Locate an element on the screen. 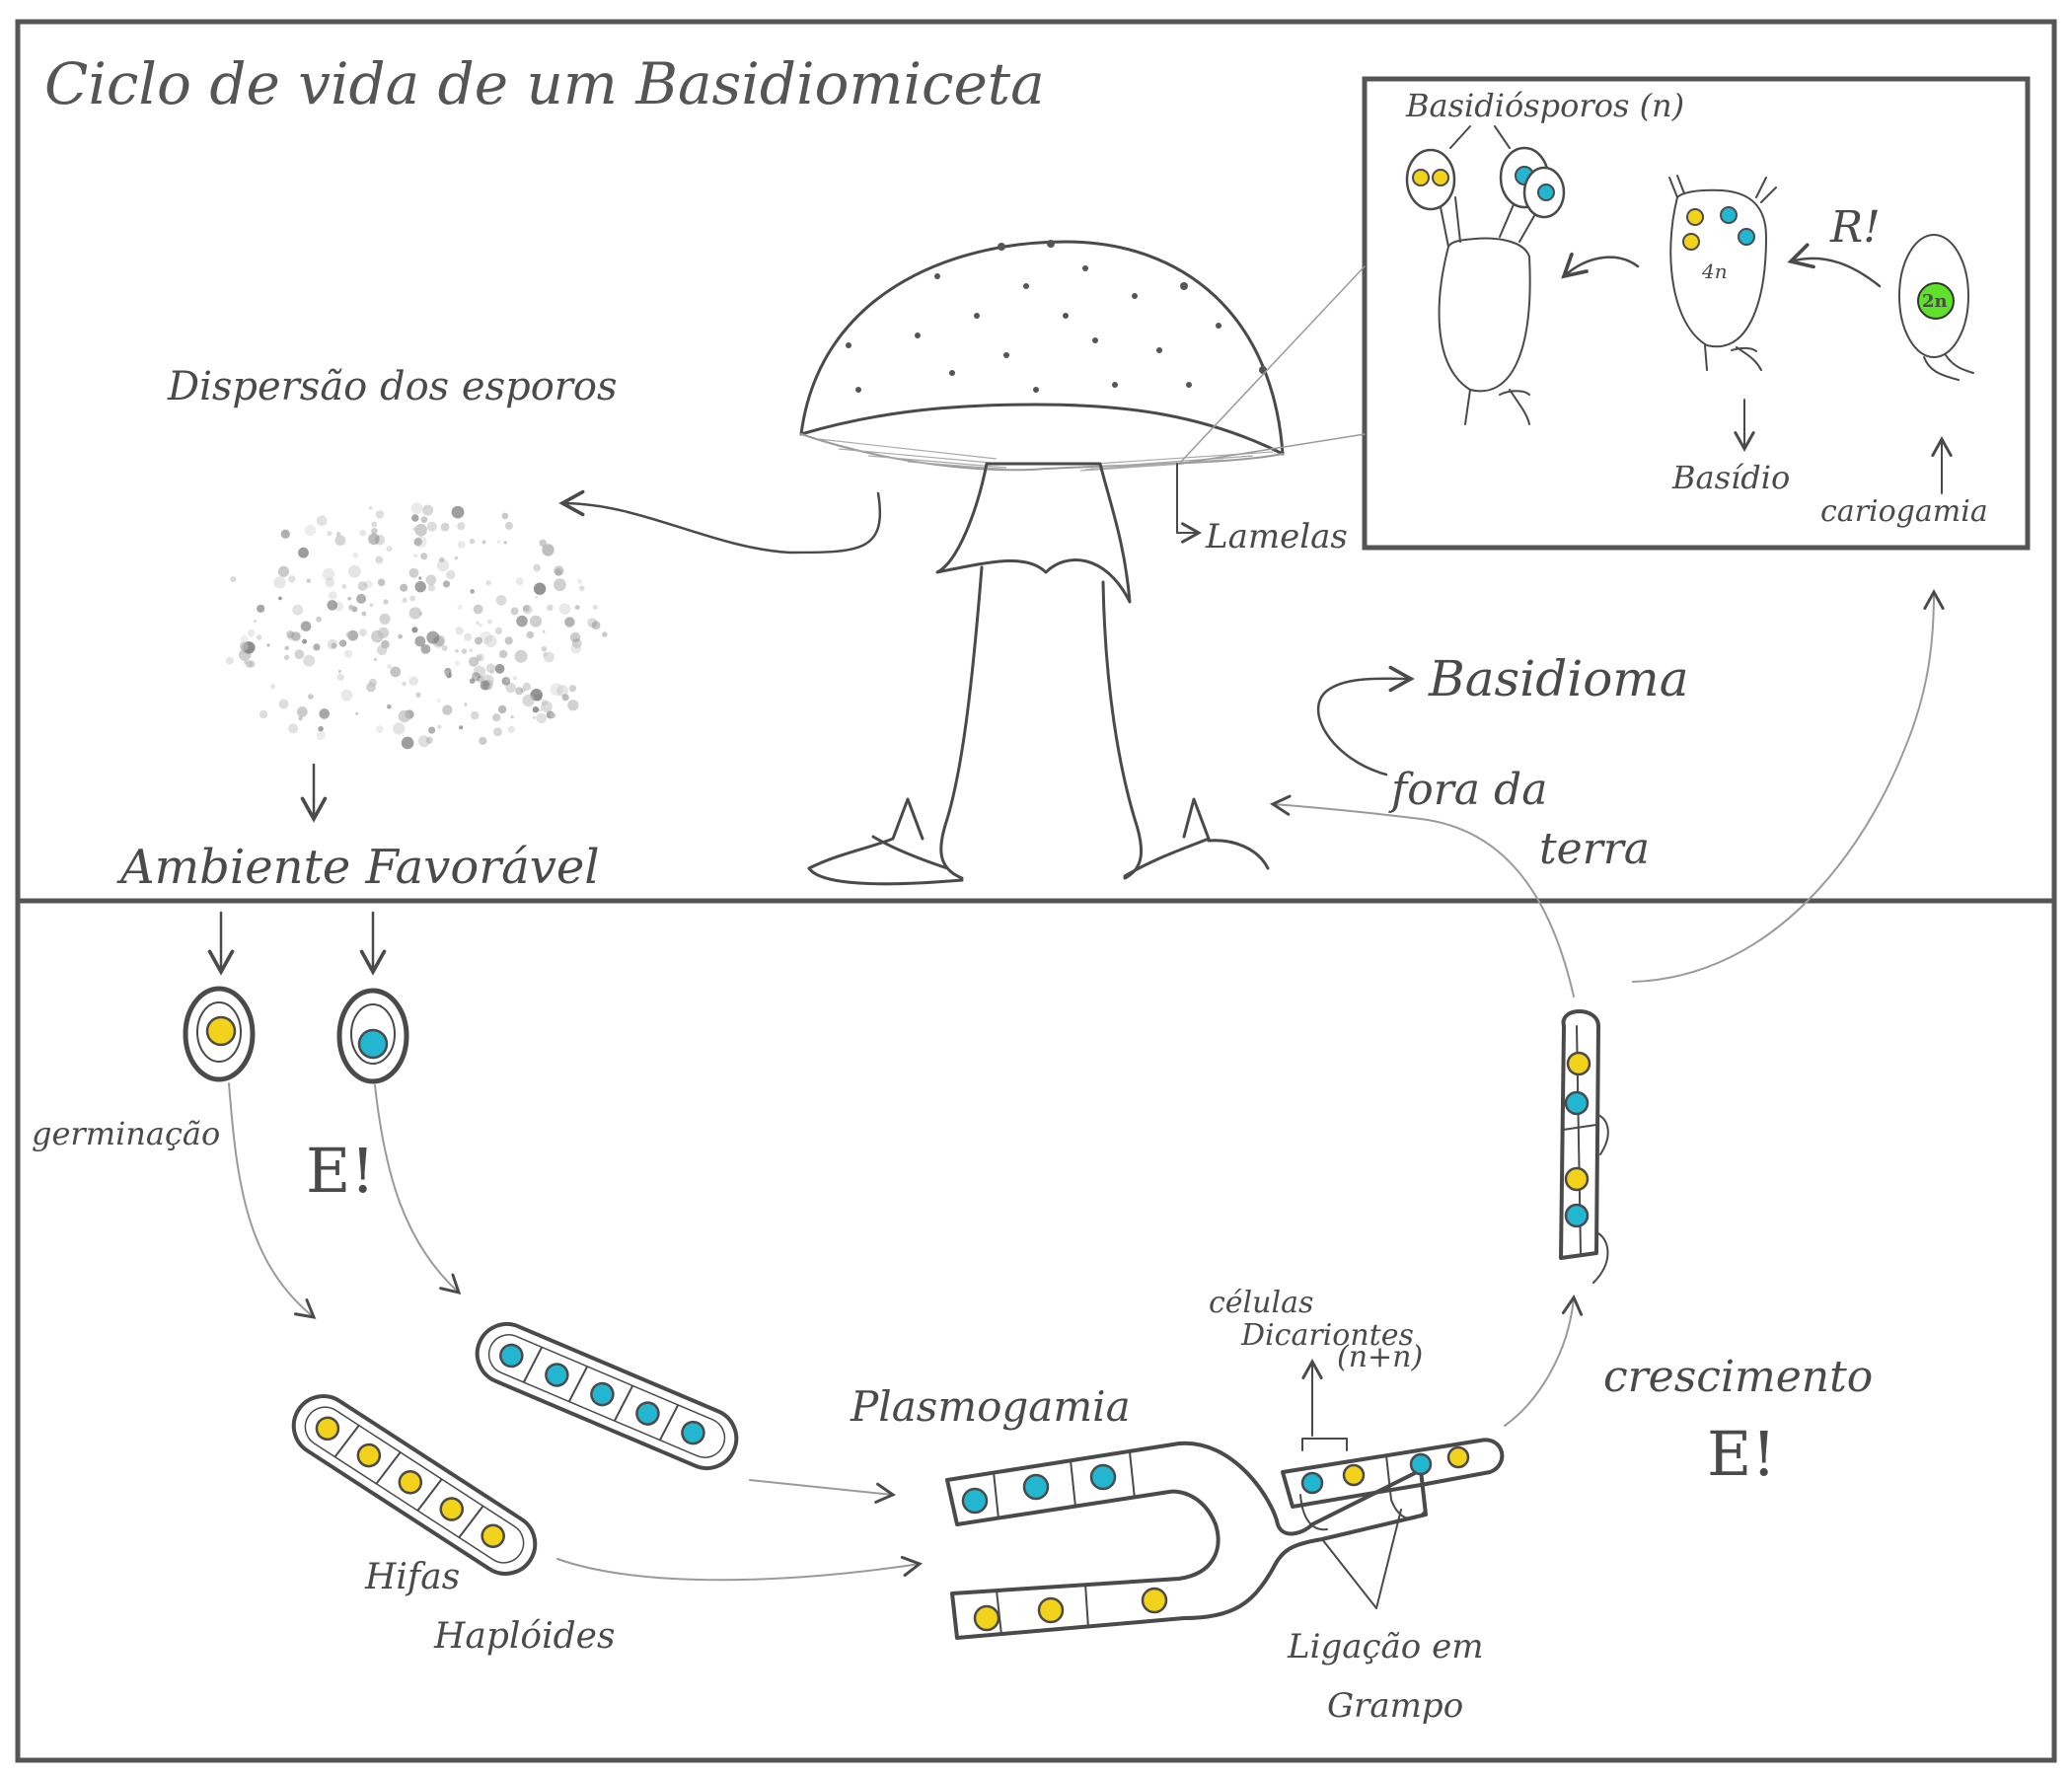  clamp-pointers is located at coordinates (1362, 1559).